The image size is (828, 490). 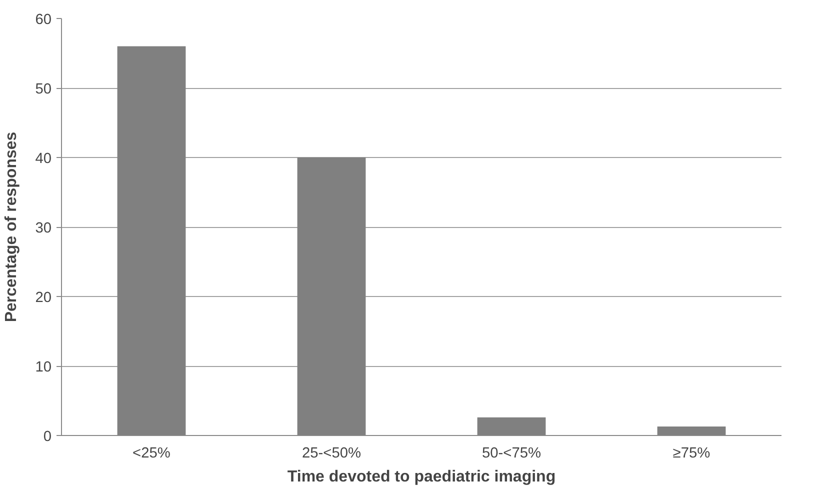 What do you see at coordinates (11, 227) in the screenshot?
I see `y-axis-title: Percentage of responses` at bounding box center [11, 227].